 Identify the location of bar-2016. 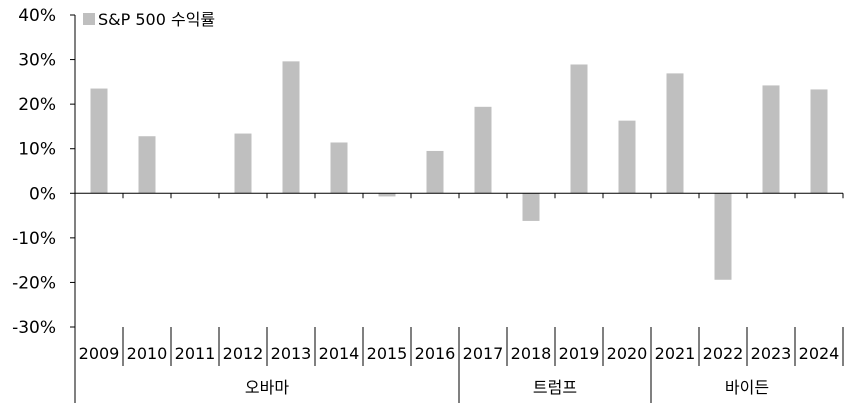
(435, 172).